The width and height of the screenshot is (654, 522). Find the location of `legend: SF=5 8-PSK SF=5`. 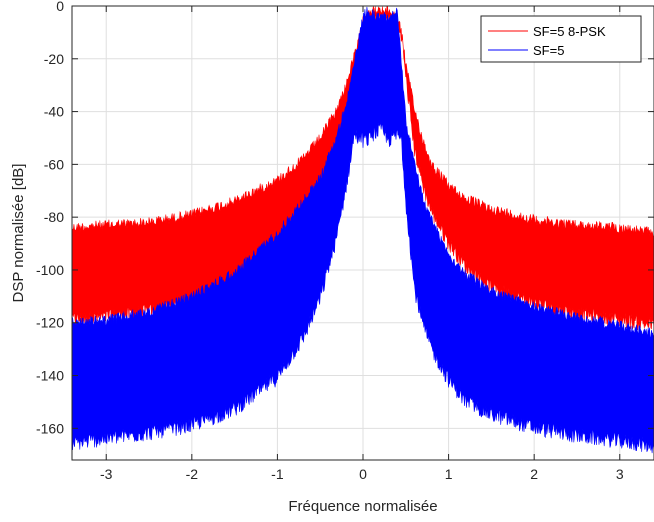

legend: SF=5 8-PSK SF=5 is located at coordinates (561, 39).